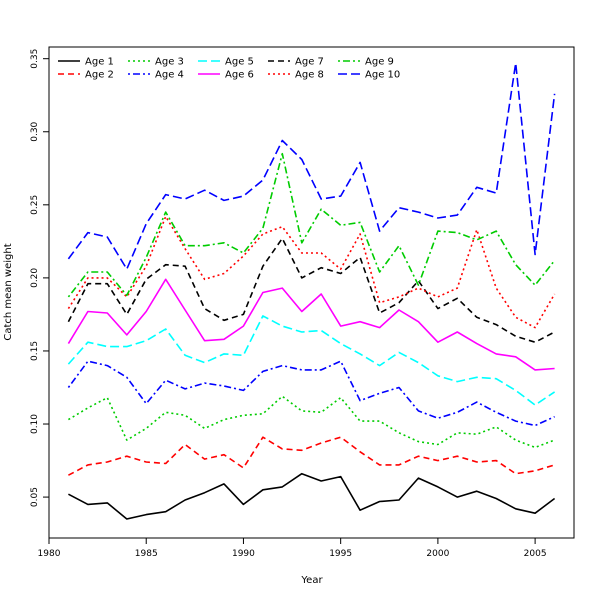  I want to click on y-axis-label: Catch mean weight, so click(8, 291).